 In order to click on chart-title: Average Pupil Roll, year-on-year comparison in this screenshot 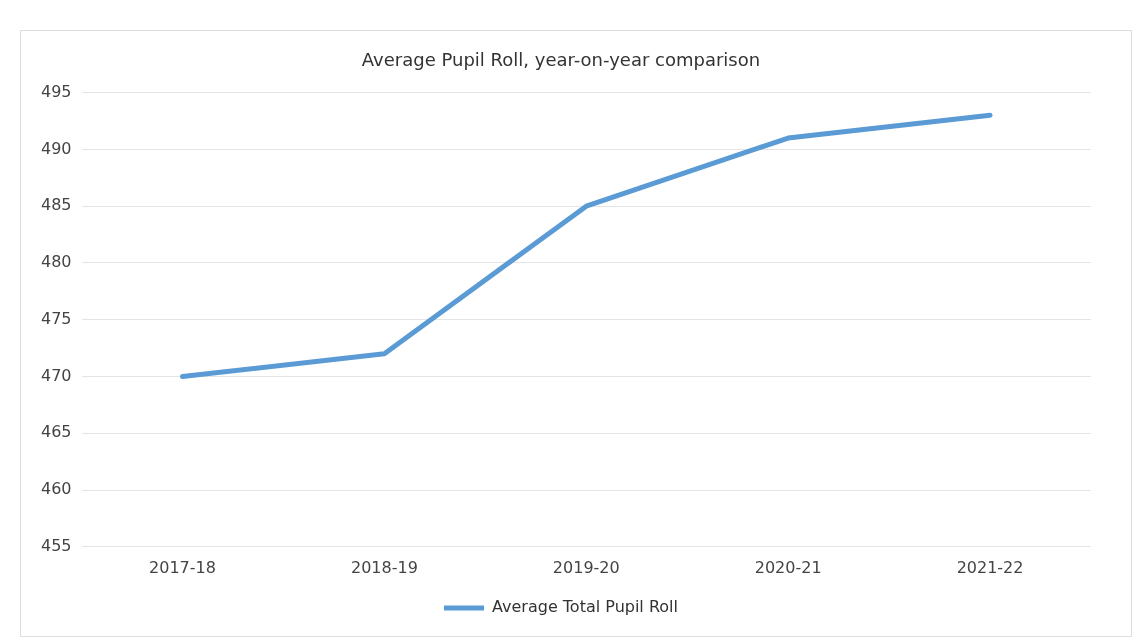, I will do `click(561, 60)`.